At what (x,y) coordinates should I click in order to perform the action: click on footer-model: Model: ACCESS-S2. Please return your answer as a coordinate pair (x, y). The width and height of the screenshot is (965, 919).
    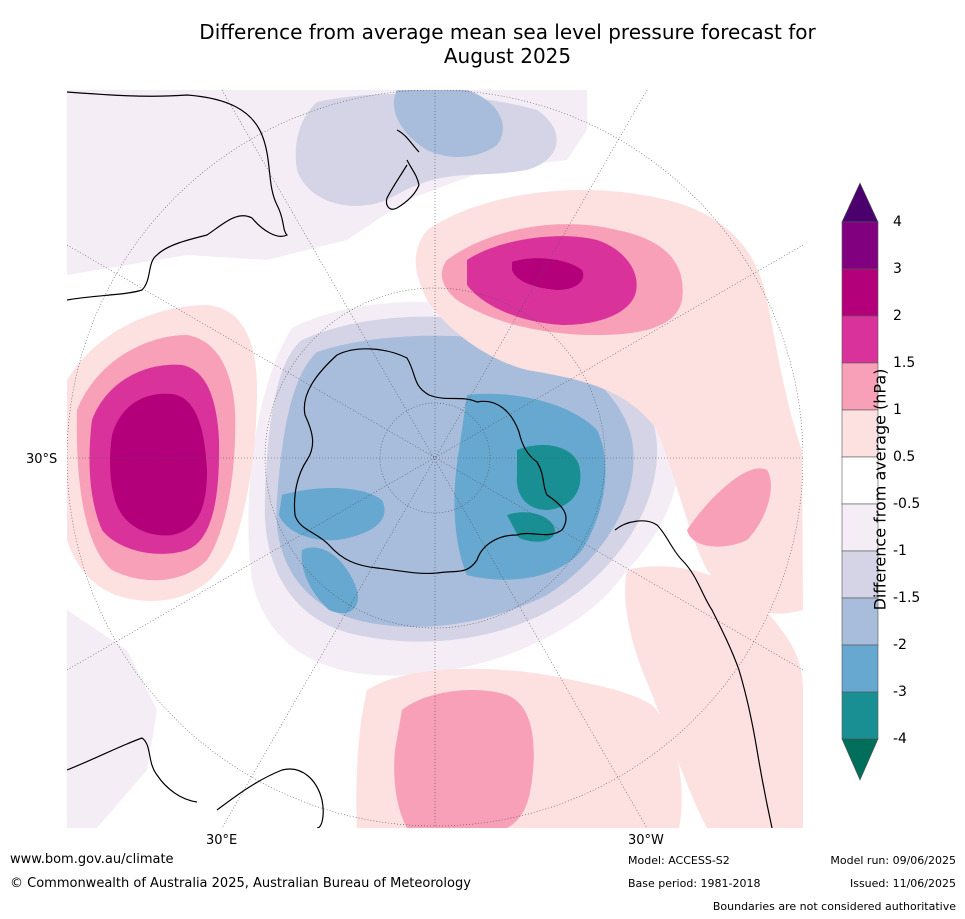
    Looking at the image, I should click on (679, 860).